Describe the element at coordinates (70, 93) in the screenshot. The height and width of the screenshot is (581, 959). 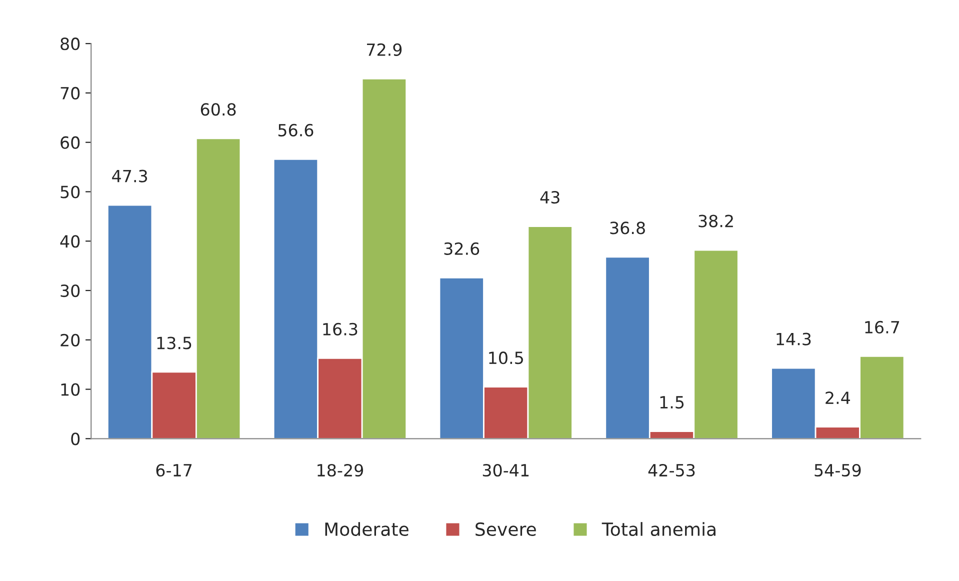
I see `y-tick-label: 70` at that location.